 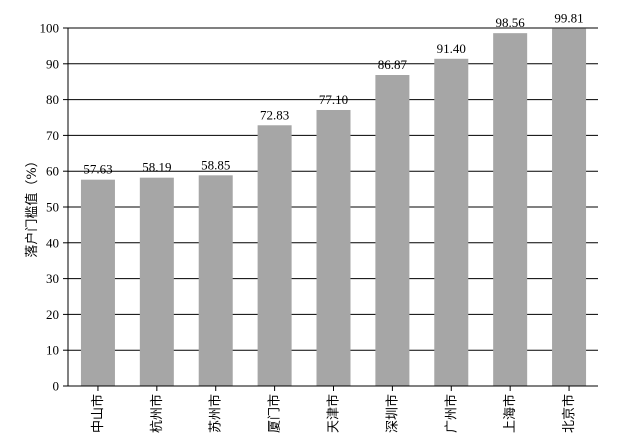 What do you see at coordinates (216, 413) in the screenshot?
I see `x-tick-label: 苏州市` at bounding box center [216, 413].